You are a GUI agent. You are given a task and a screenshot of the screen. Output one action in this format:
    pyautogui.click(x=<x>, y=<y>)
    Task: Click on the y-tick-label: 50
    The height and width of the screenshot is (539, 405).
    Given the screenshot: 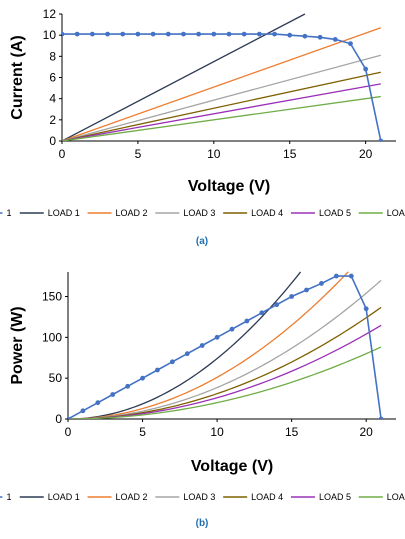 What is the action you would take?
    pyautogui.click(x=56, y=378)
    